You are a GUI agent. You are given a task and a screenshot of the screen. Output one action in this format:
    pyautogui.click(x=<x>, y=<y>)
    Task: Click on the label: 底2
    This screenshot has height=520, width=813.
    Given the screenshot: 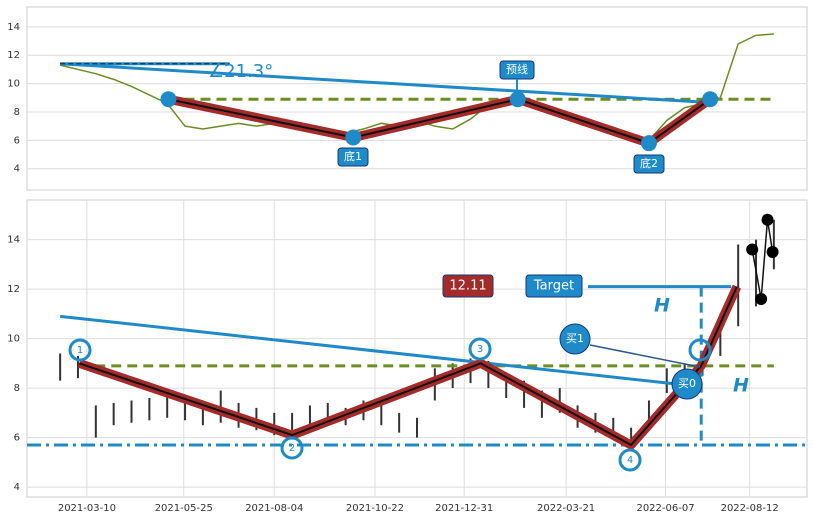 What is the action you would take?
    pyautogui.click(x=649, y=163)
    